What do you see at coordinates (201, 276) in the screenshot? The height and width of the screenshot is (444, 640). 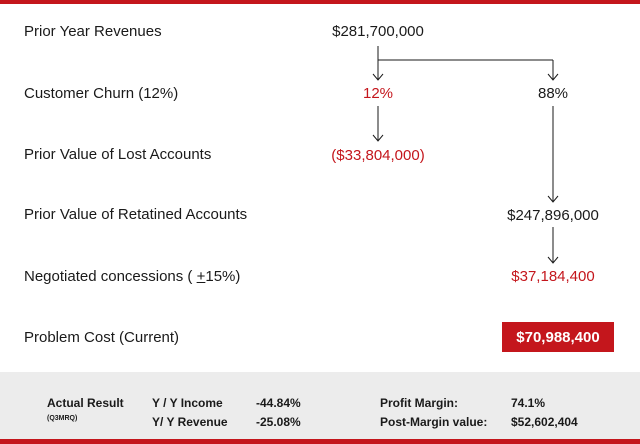 I see `plus-minus-sign: +` at bounding box center [201, 276].